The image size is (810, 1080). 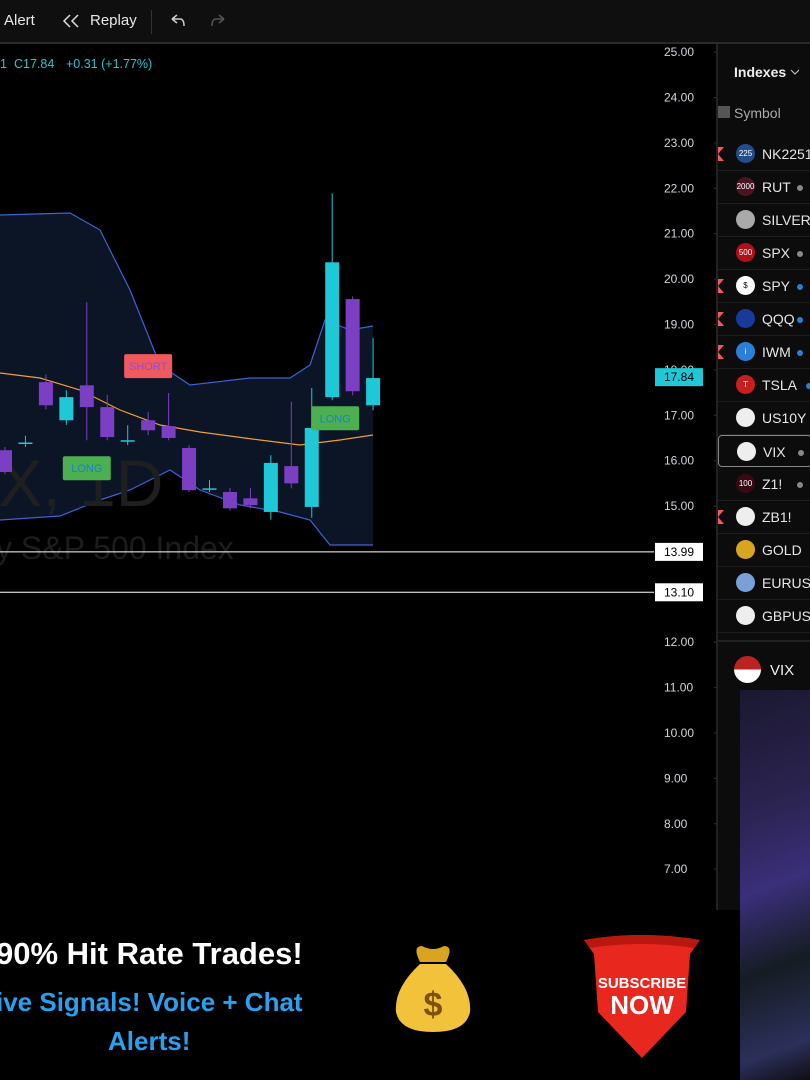 I want to click on watchlist-row: 100 Z1!, so click(x=764, y=484).